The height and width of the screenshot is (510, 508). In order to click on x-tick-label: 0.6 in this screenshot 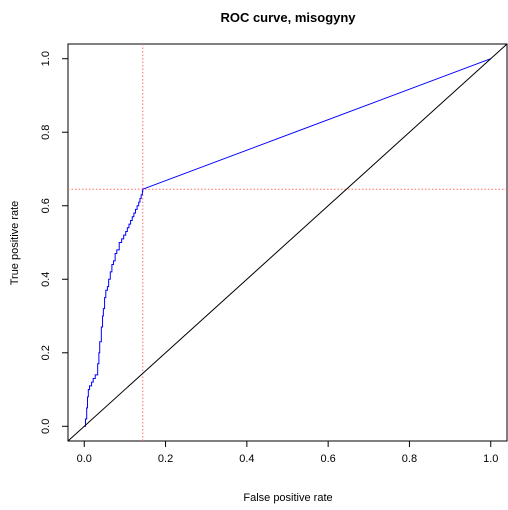, I will do `click(327, 459)`.